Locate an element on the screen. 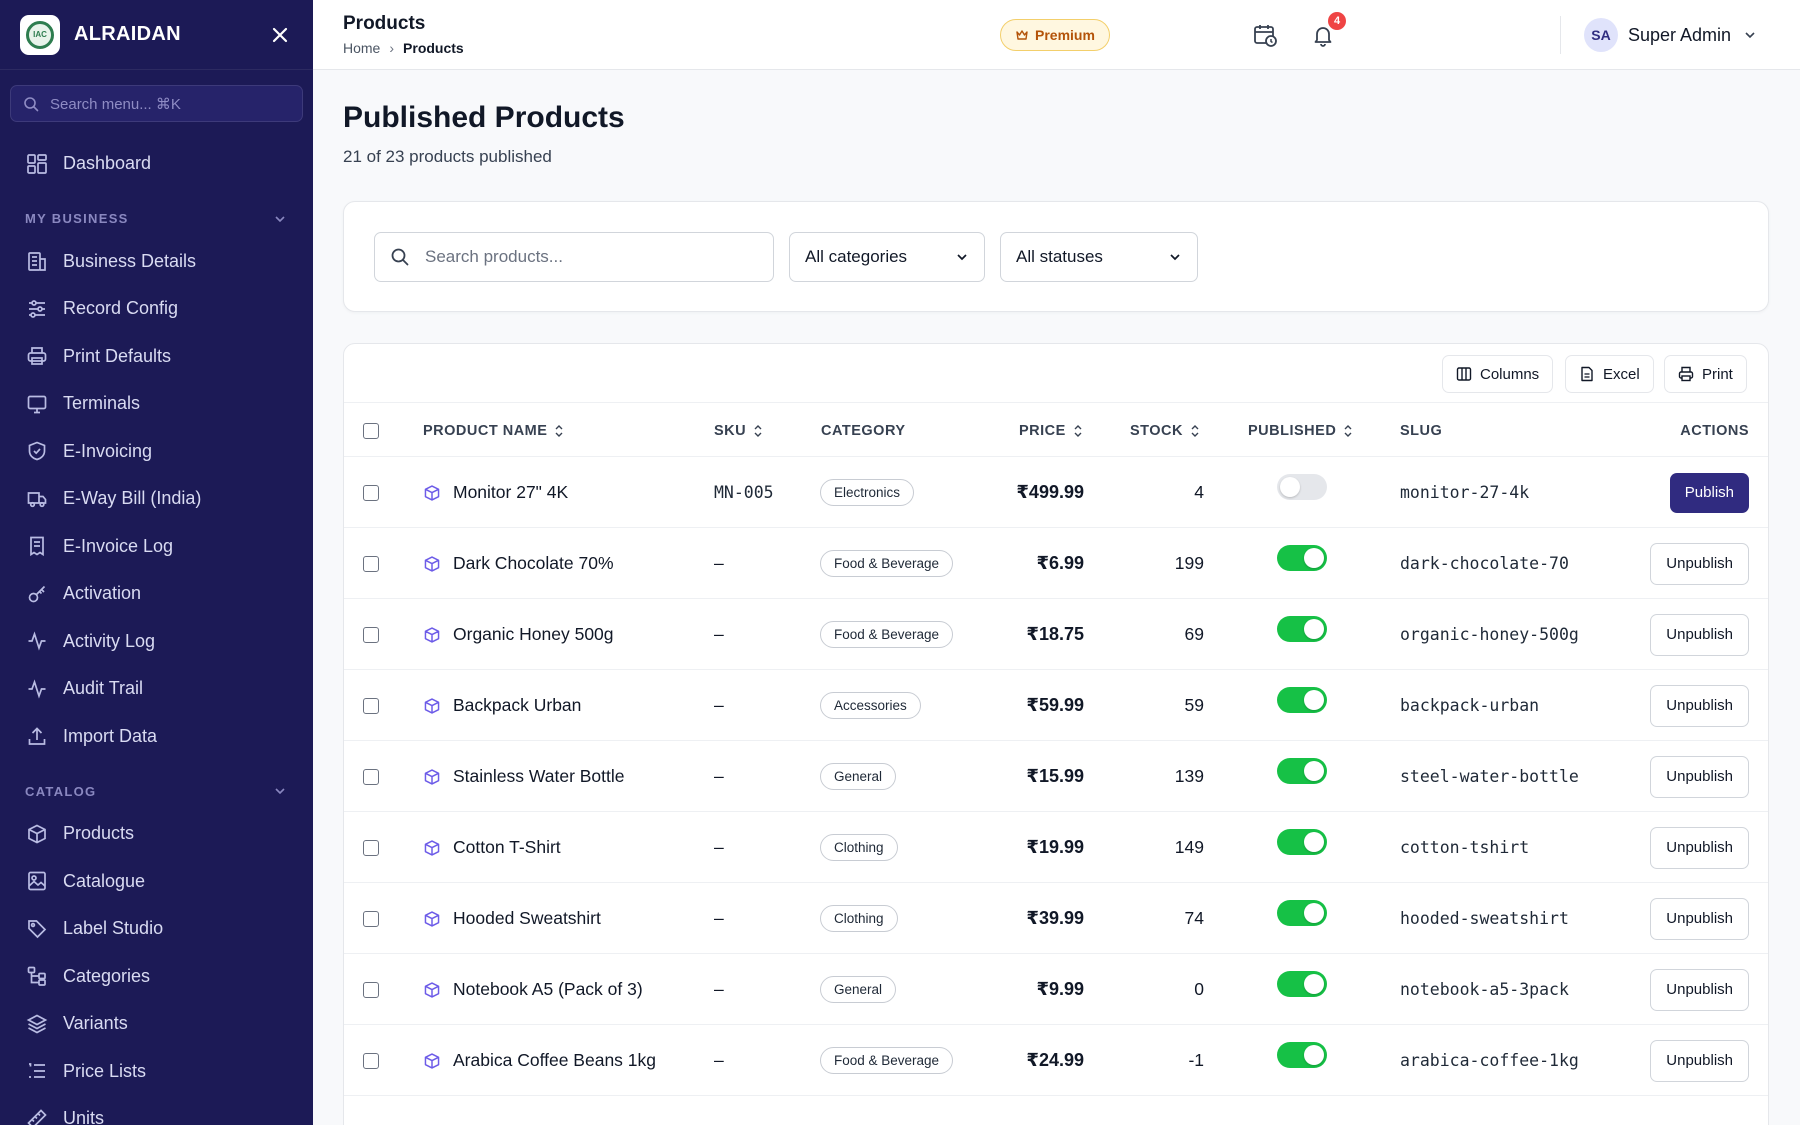  sidebar-item-label: E-Way Bill (India) is located at coordinates (132, 498).